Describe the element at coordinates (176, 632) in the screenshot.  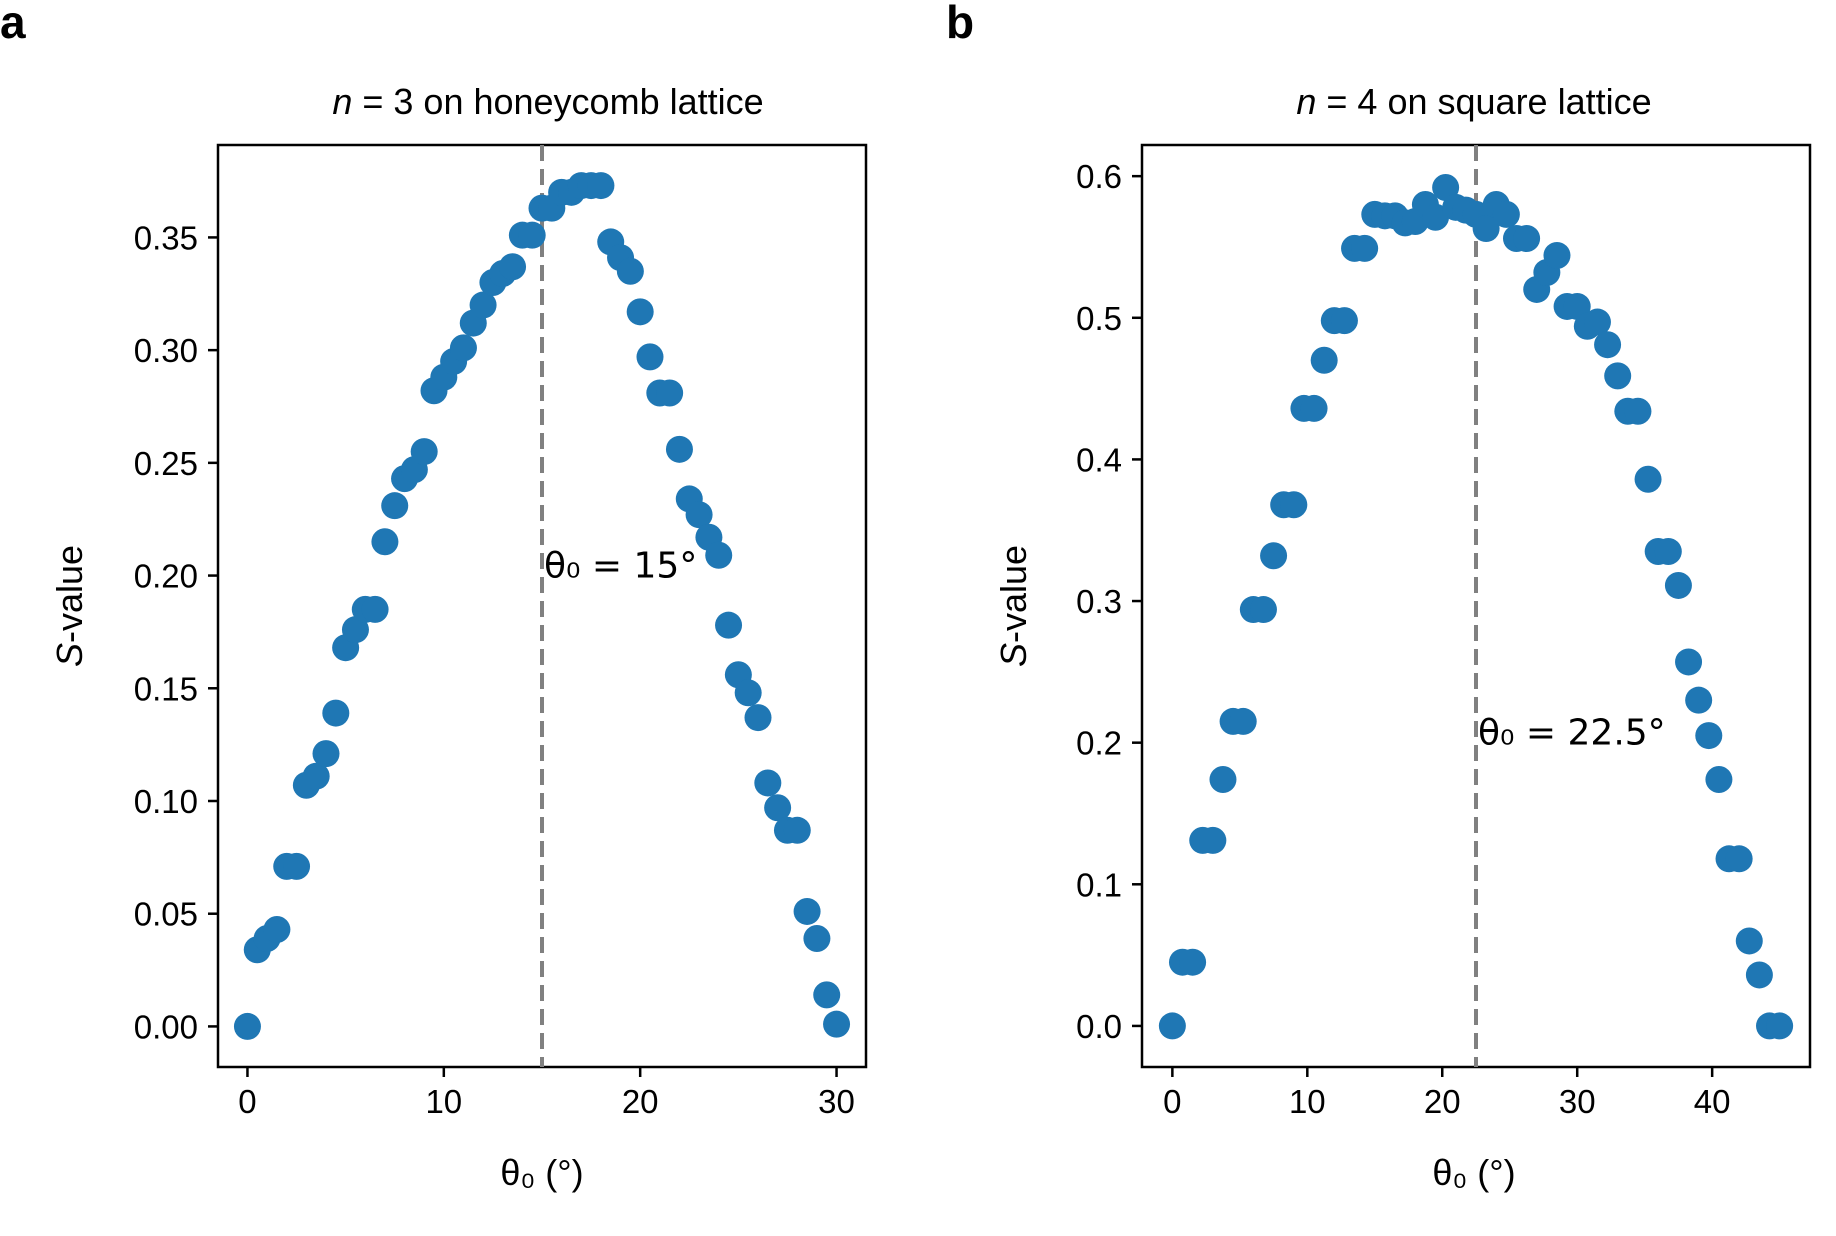
I see `y-axis-a: 0.00 0.05 0.10 0.15 0.20 0.25 0.30 0.35` at that location.